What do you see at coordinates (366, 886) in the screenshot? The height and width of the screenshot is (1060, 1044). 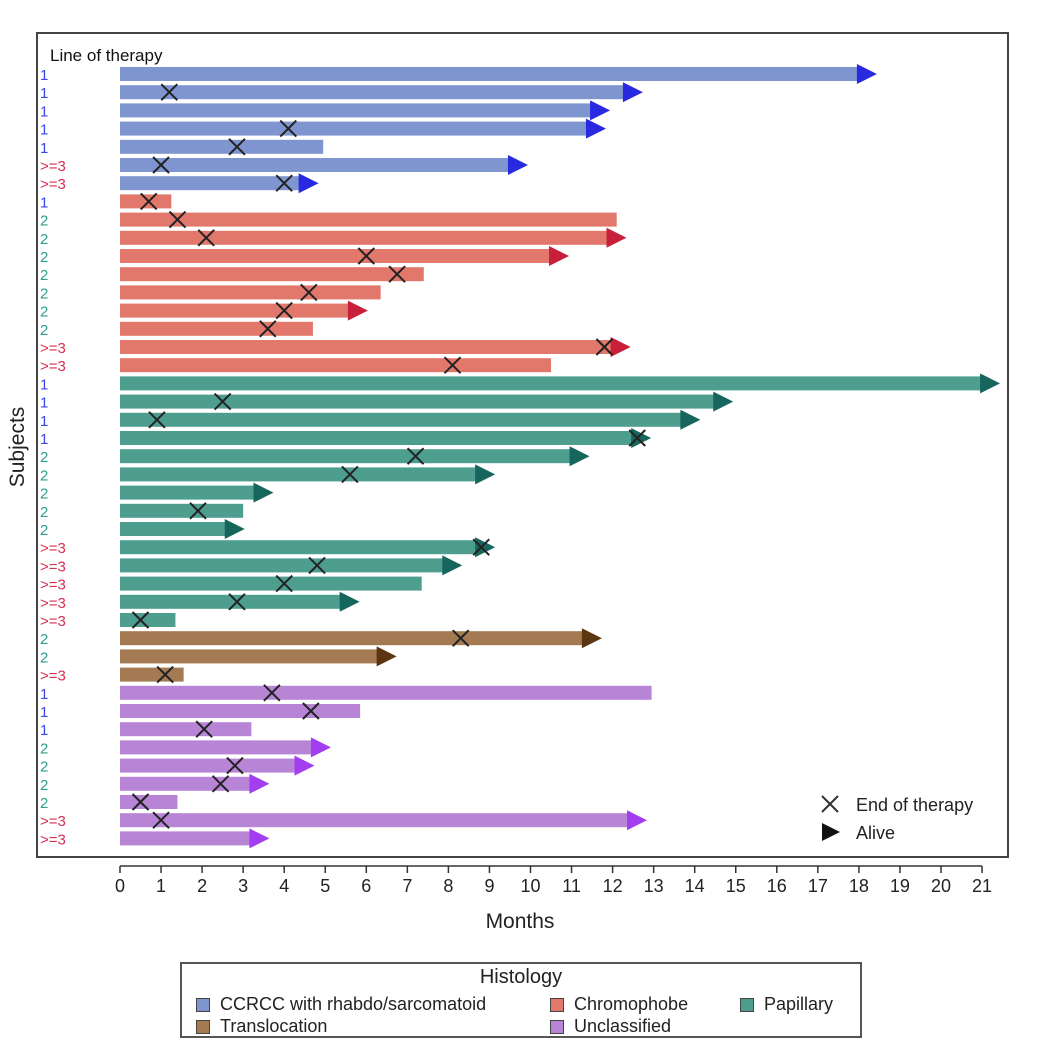 I see `x-tick-label: 6` at bounding box center [366, 886].